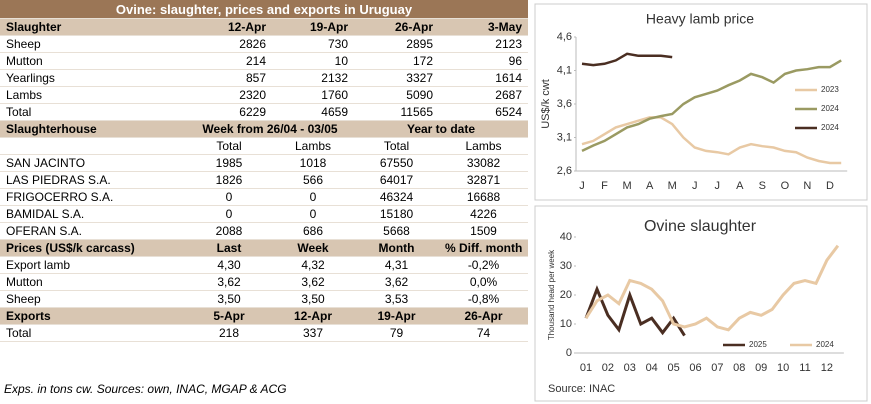 This screenshot has width=871, height=404. I want to click on cell: Slaughterhouse, so click(93, 129).